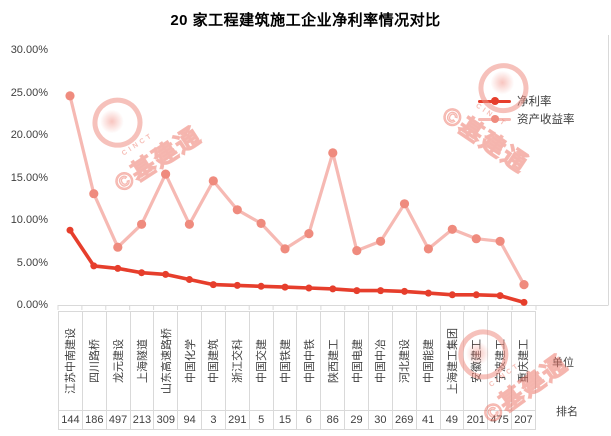 The height and width of the screenshot is (436, 611). What do you see at coordinates (500, 420) in the screenshot?
I see `rank-cell: 475` at bounding box center [500, 420].